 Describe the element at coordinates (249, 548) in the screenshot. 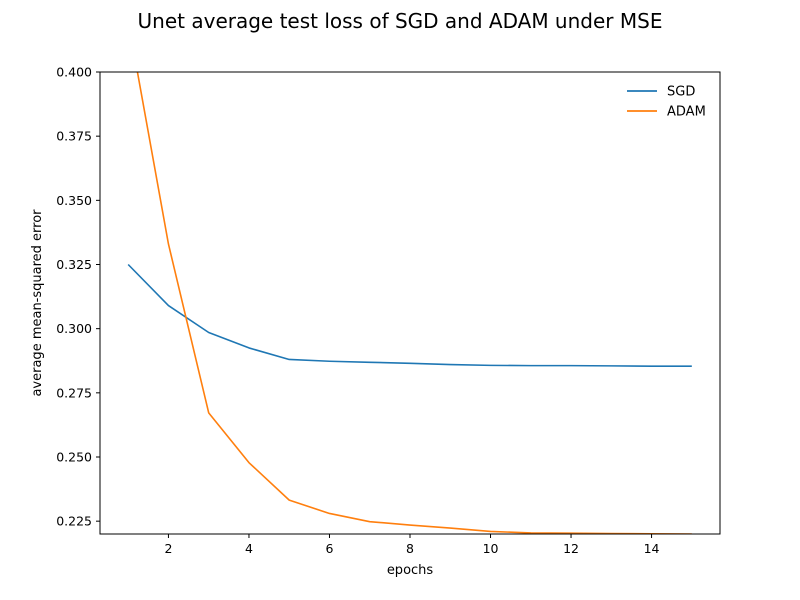

I see `x-tick-label: 4` at that location.